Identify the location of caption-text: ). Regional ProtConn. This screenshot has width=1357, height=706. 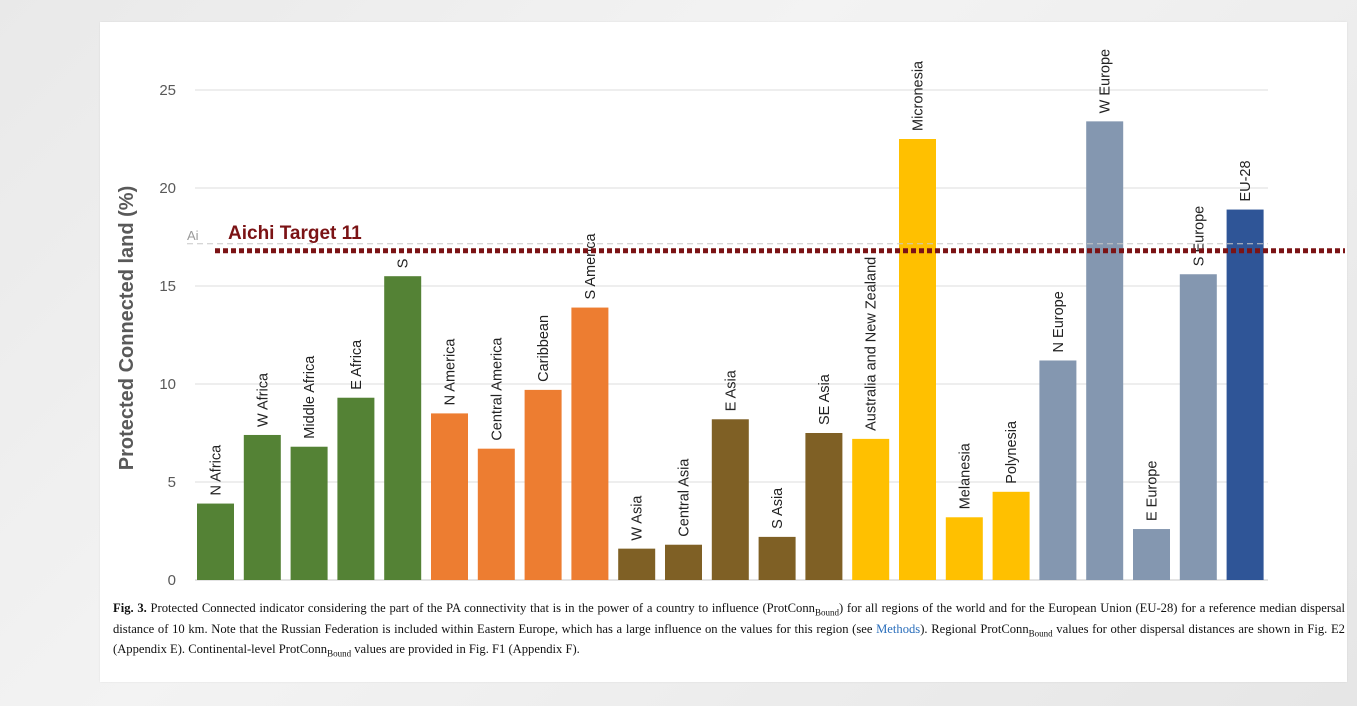
(974, 628).